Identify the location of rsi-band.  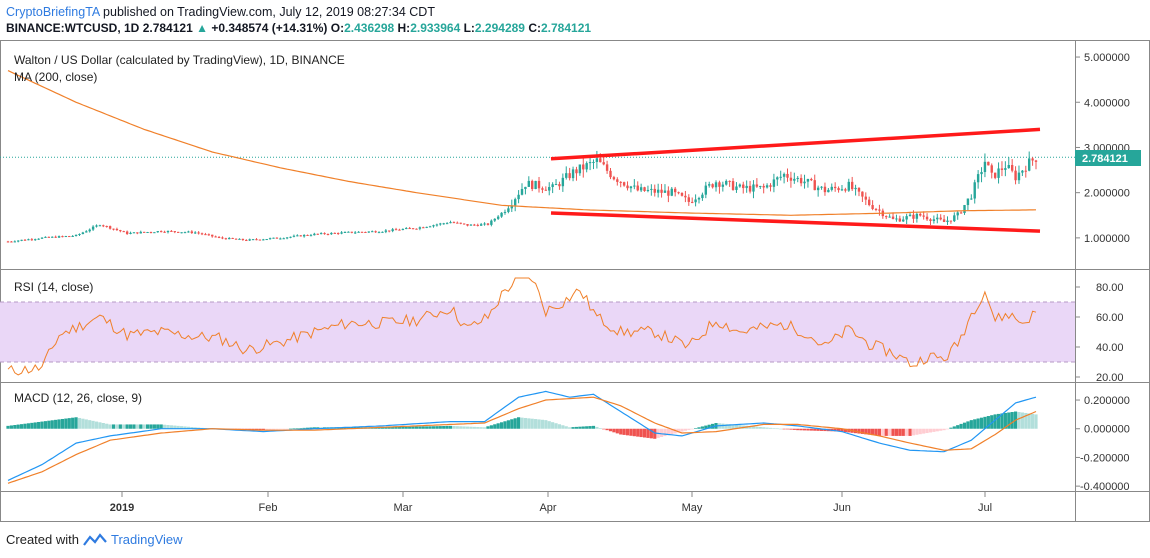
(537, 332).